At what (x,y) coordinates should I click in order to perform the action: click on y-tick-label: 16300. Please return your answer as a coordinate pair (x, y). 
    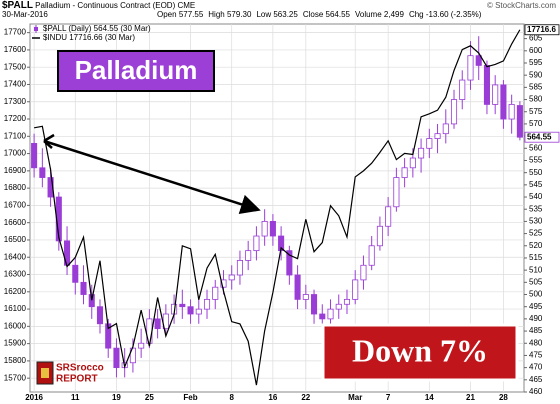
    Looking at the image, I should click on (15, 274).